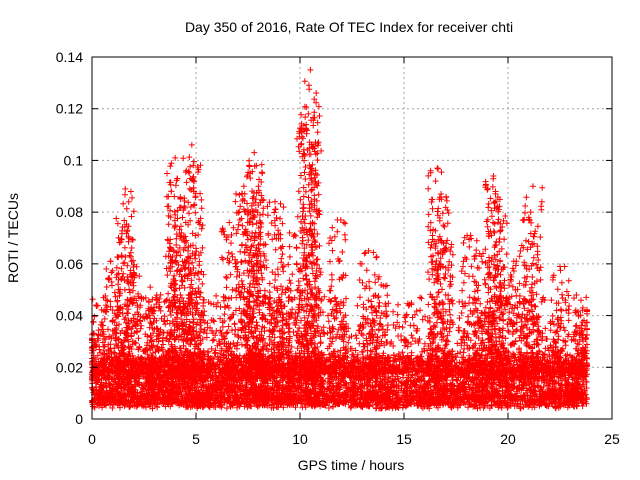 The width and height of the screenshot is (640, 480). Describe the element at coordinates (79, 419) in the screenshot. I see `y-tick-label: 0` at that location.